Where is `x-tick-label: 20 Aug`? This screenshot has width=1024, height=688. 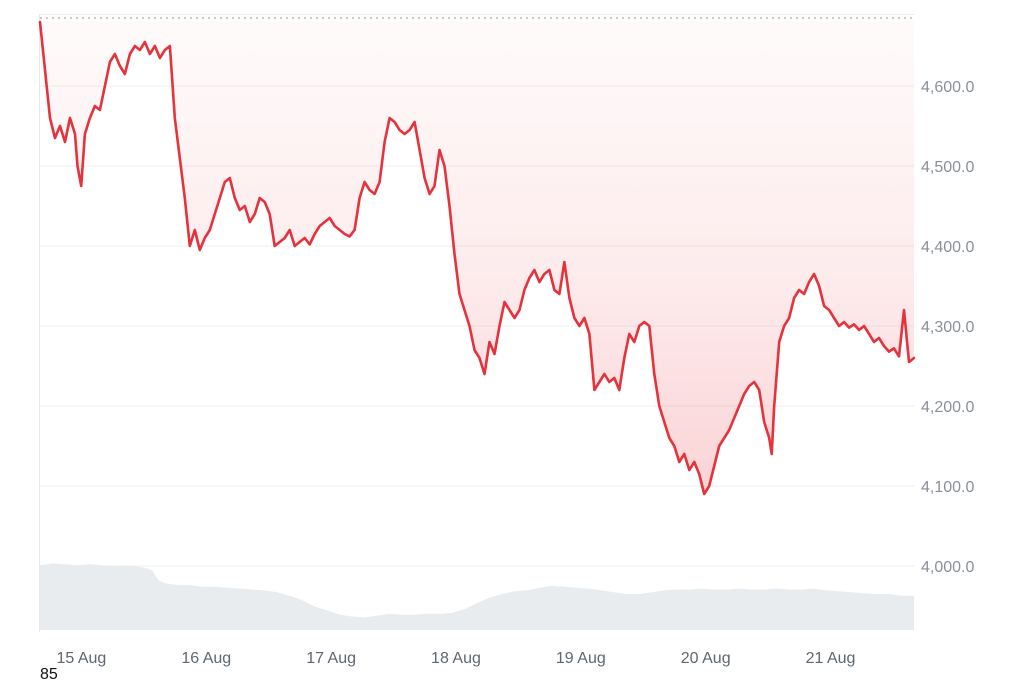 x-tick-label: 20 Aug is located at coordinates (706, 658).